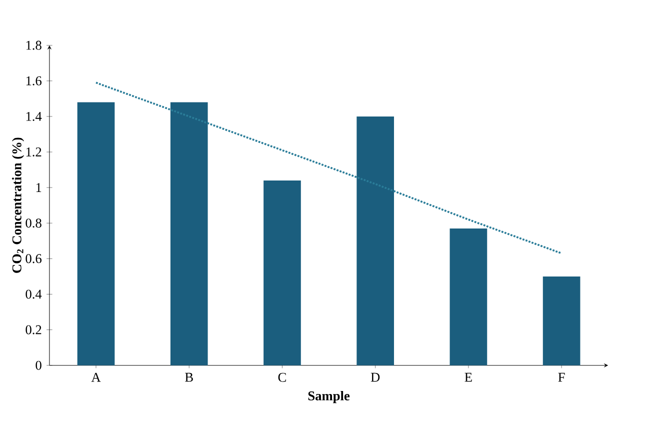 The image size is (666, 428). I want to click on y-tick-label: 0, so click(39, 365).